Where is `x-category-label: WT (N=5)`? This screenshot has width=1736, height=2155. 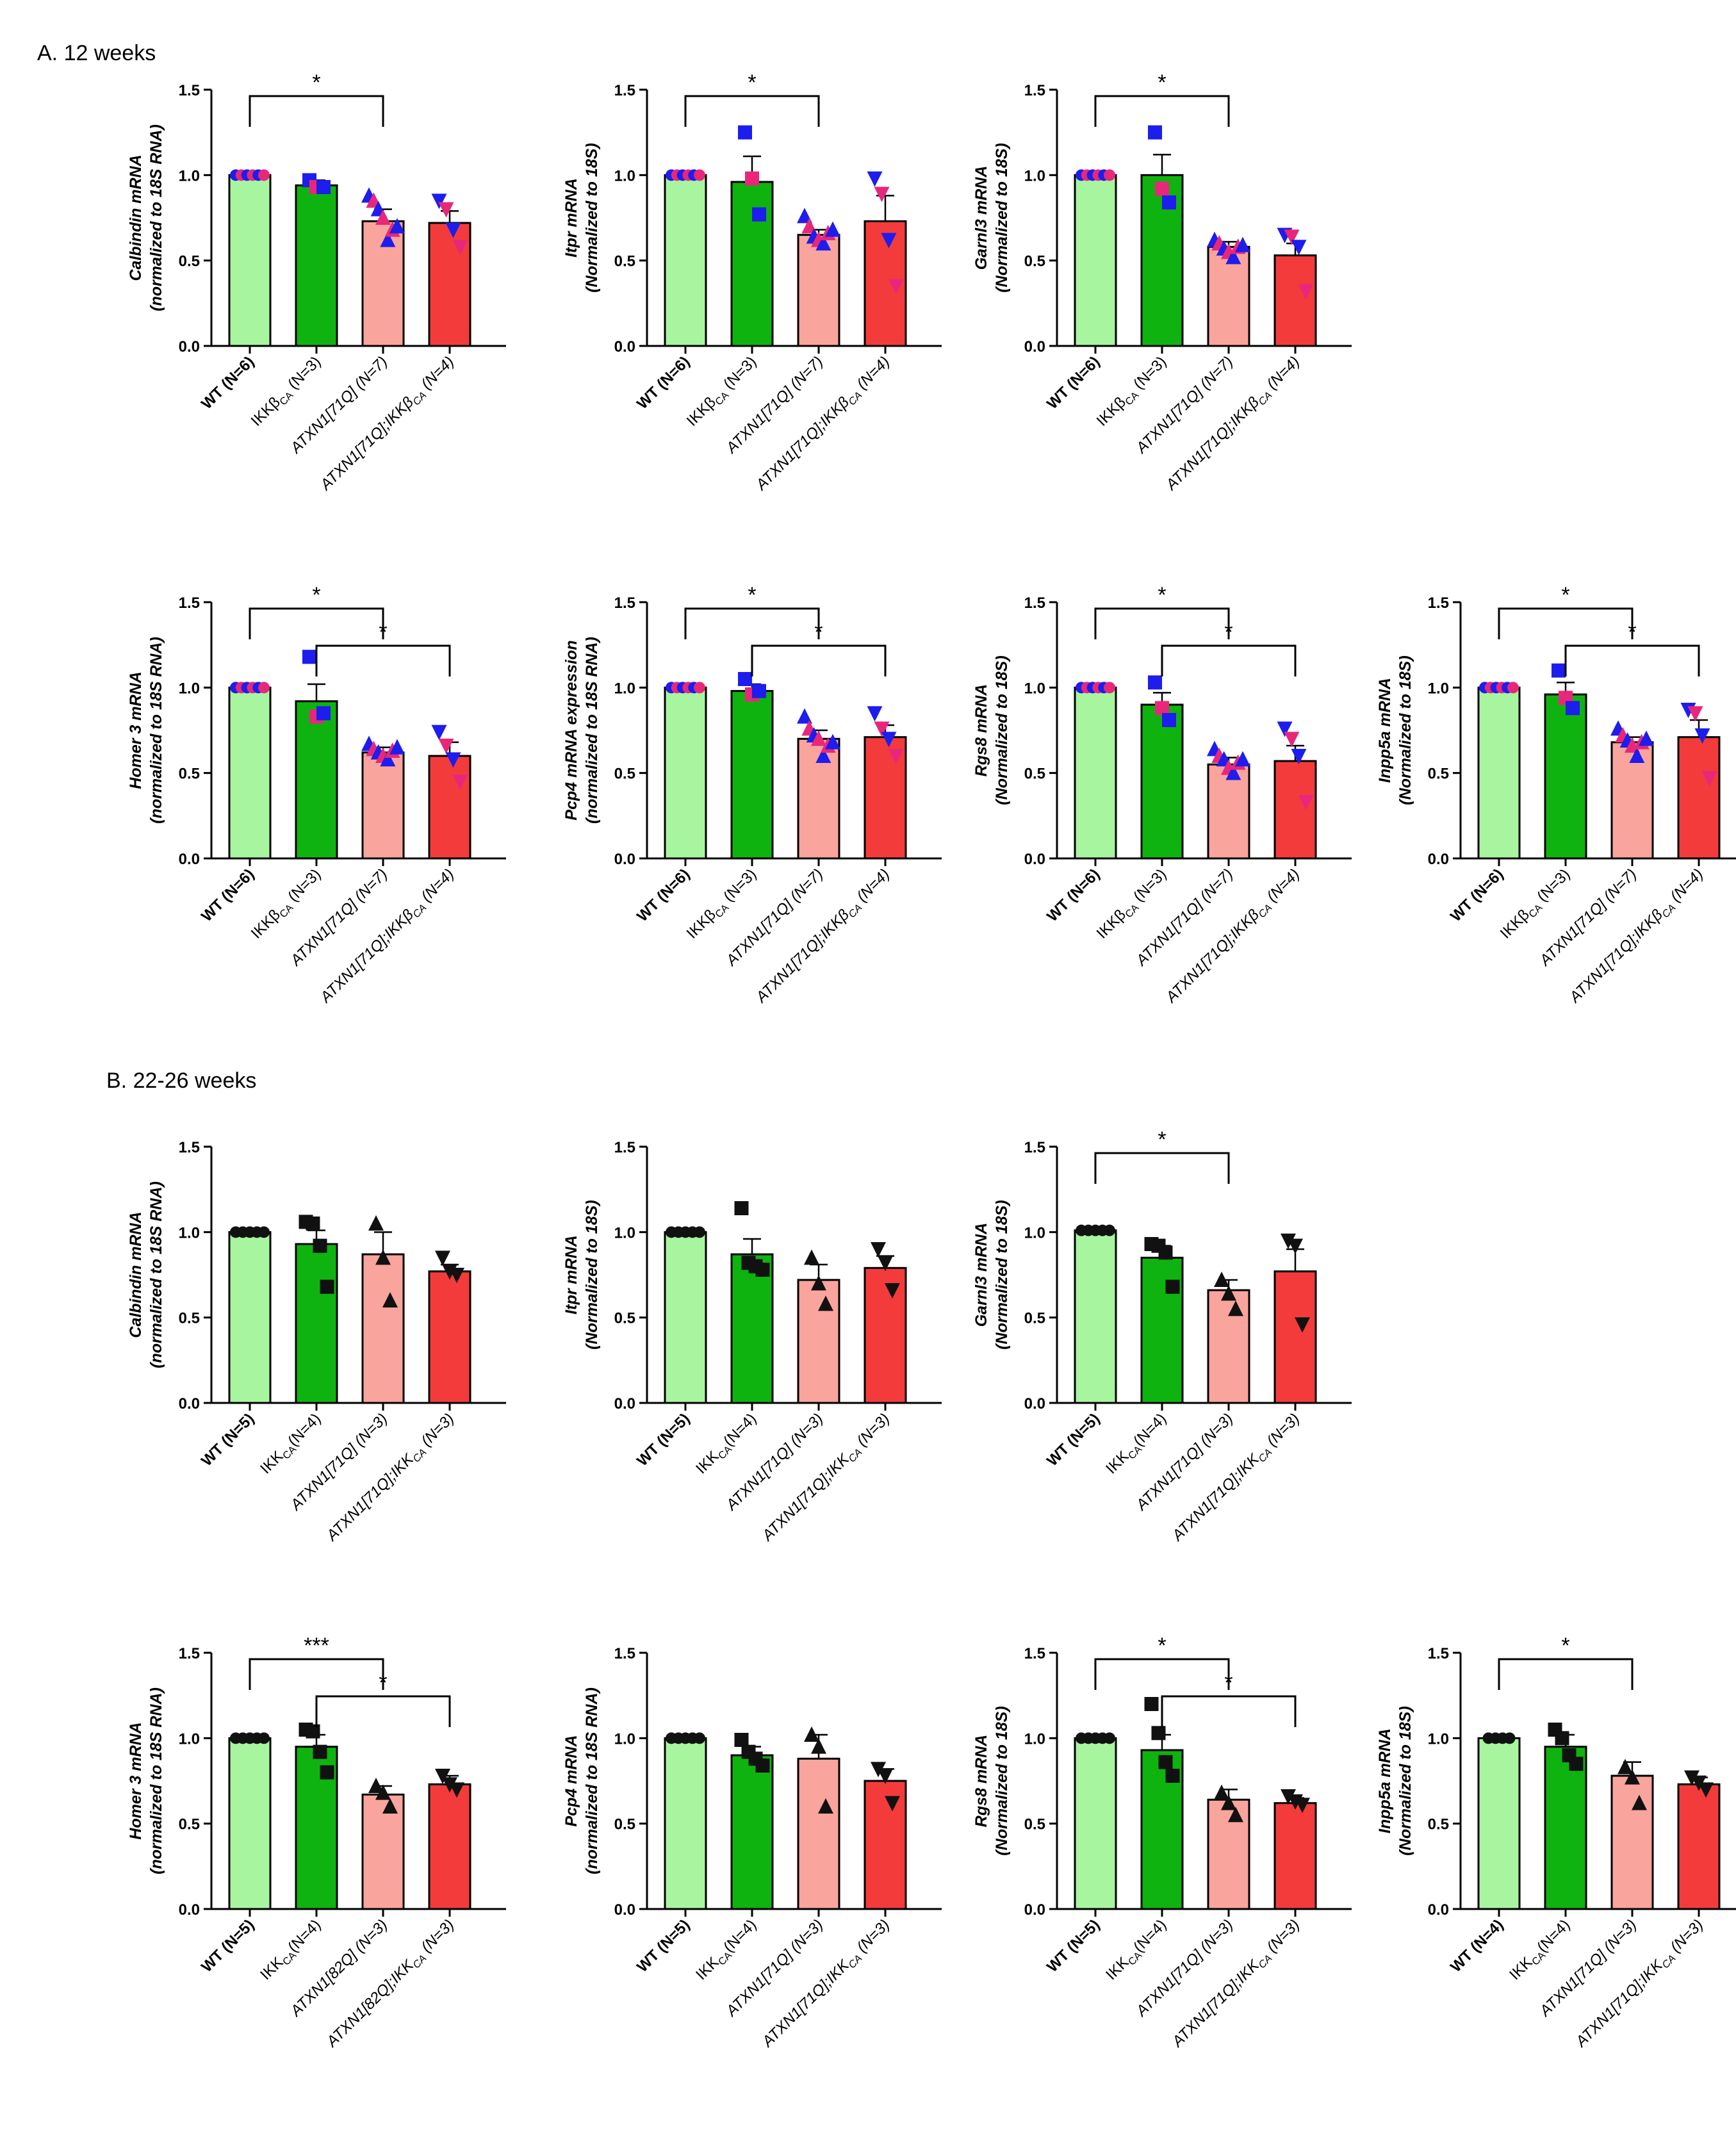 x-category-label: WT (N=5) is located at coordinates (663, 1440).